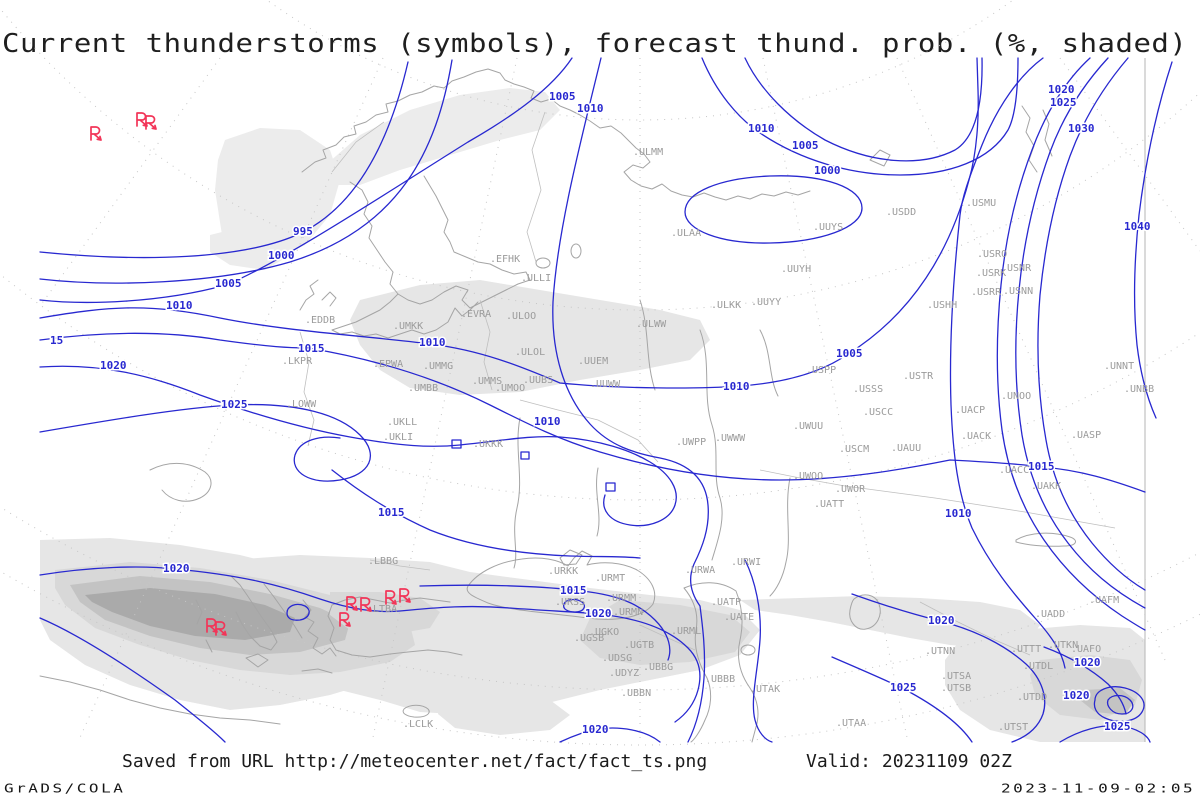 The height and width of the screenshot is (800, 1200). Describe the element at coordinates (563, 571) in the screenshot. I see `station-label: .URKK` at that location.